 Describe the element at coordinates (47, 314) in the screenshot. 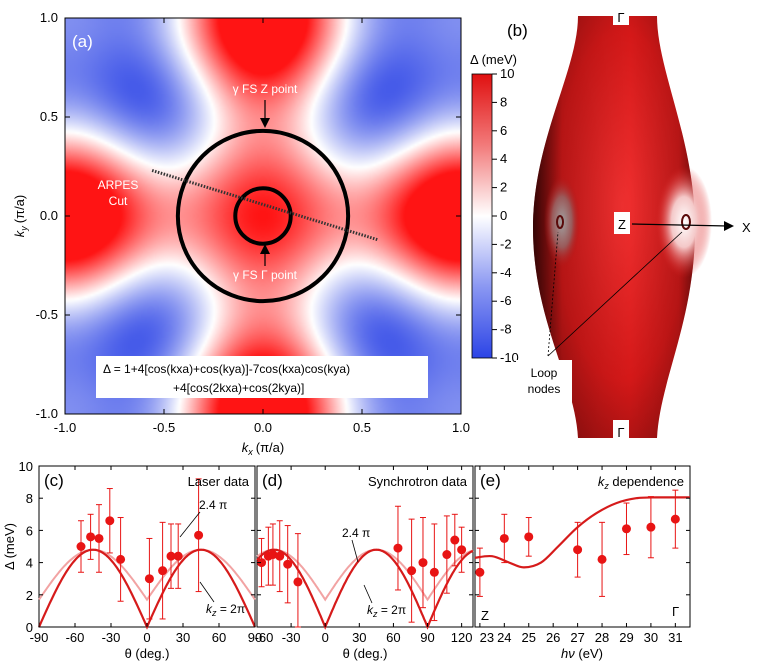

I see `ytick-label: -0.5` at that location.